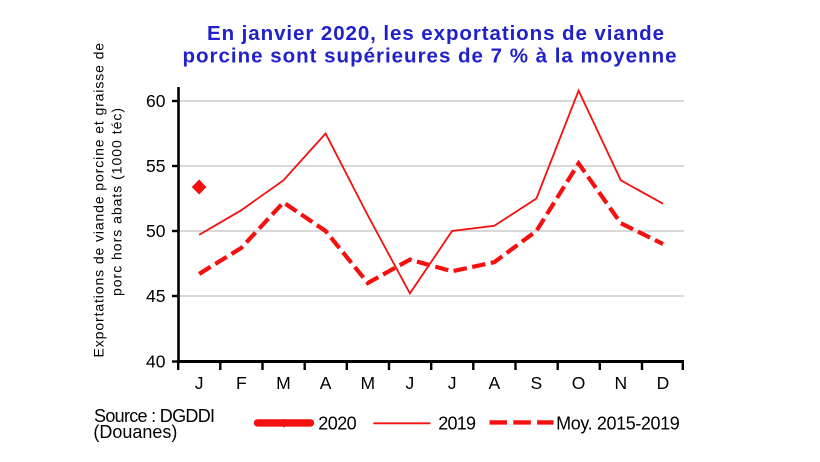  What do you see at coordinates (117, 202) in the screenshot?
I see `svg-text: porc hors abats (1000 téc)` at bounding box center [117, 202].